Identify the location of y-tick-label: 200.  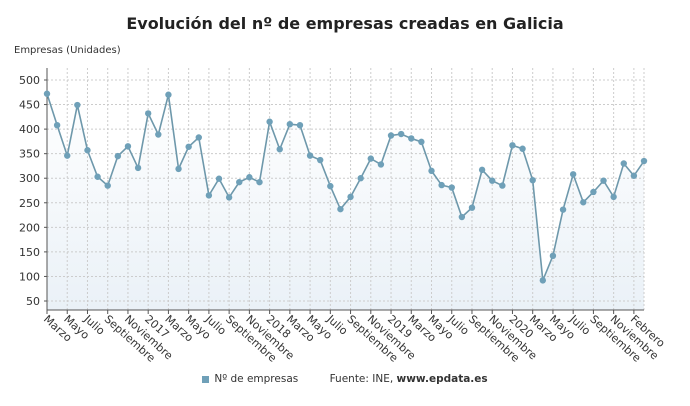
(29, 227).